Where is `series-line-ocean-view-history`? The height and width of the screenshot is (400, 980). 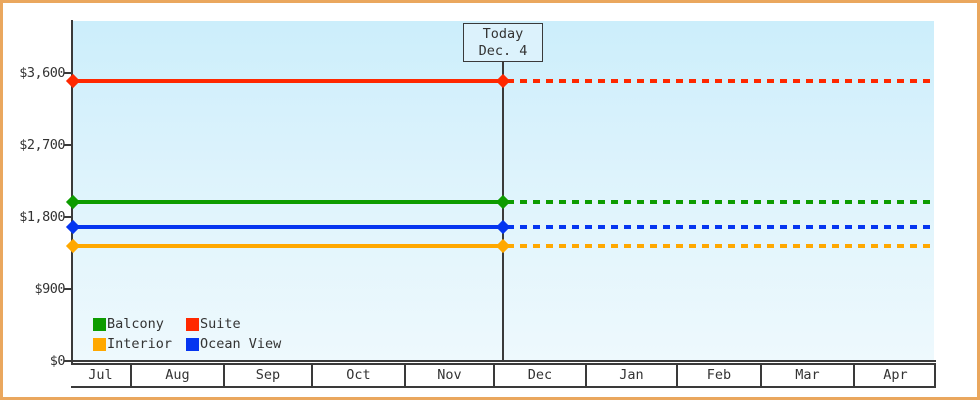 series-line-ocean-view-history is located at coordinates (288, 226).